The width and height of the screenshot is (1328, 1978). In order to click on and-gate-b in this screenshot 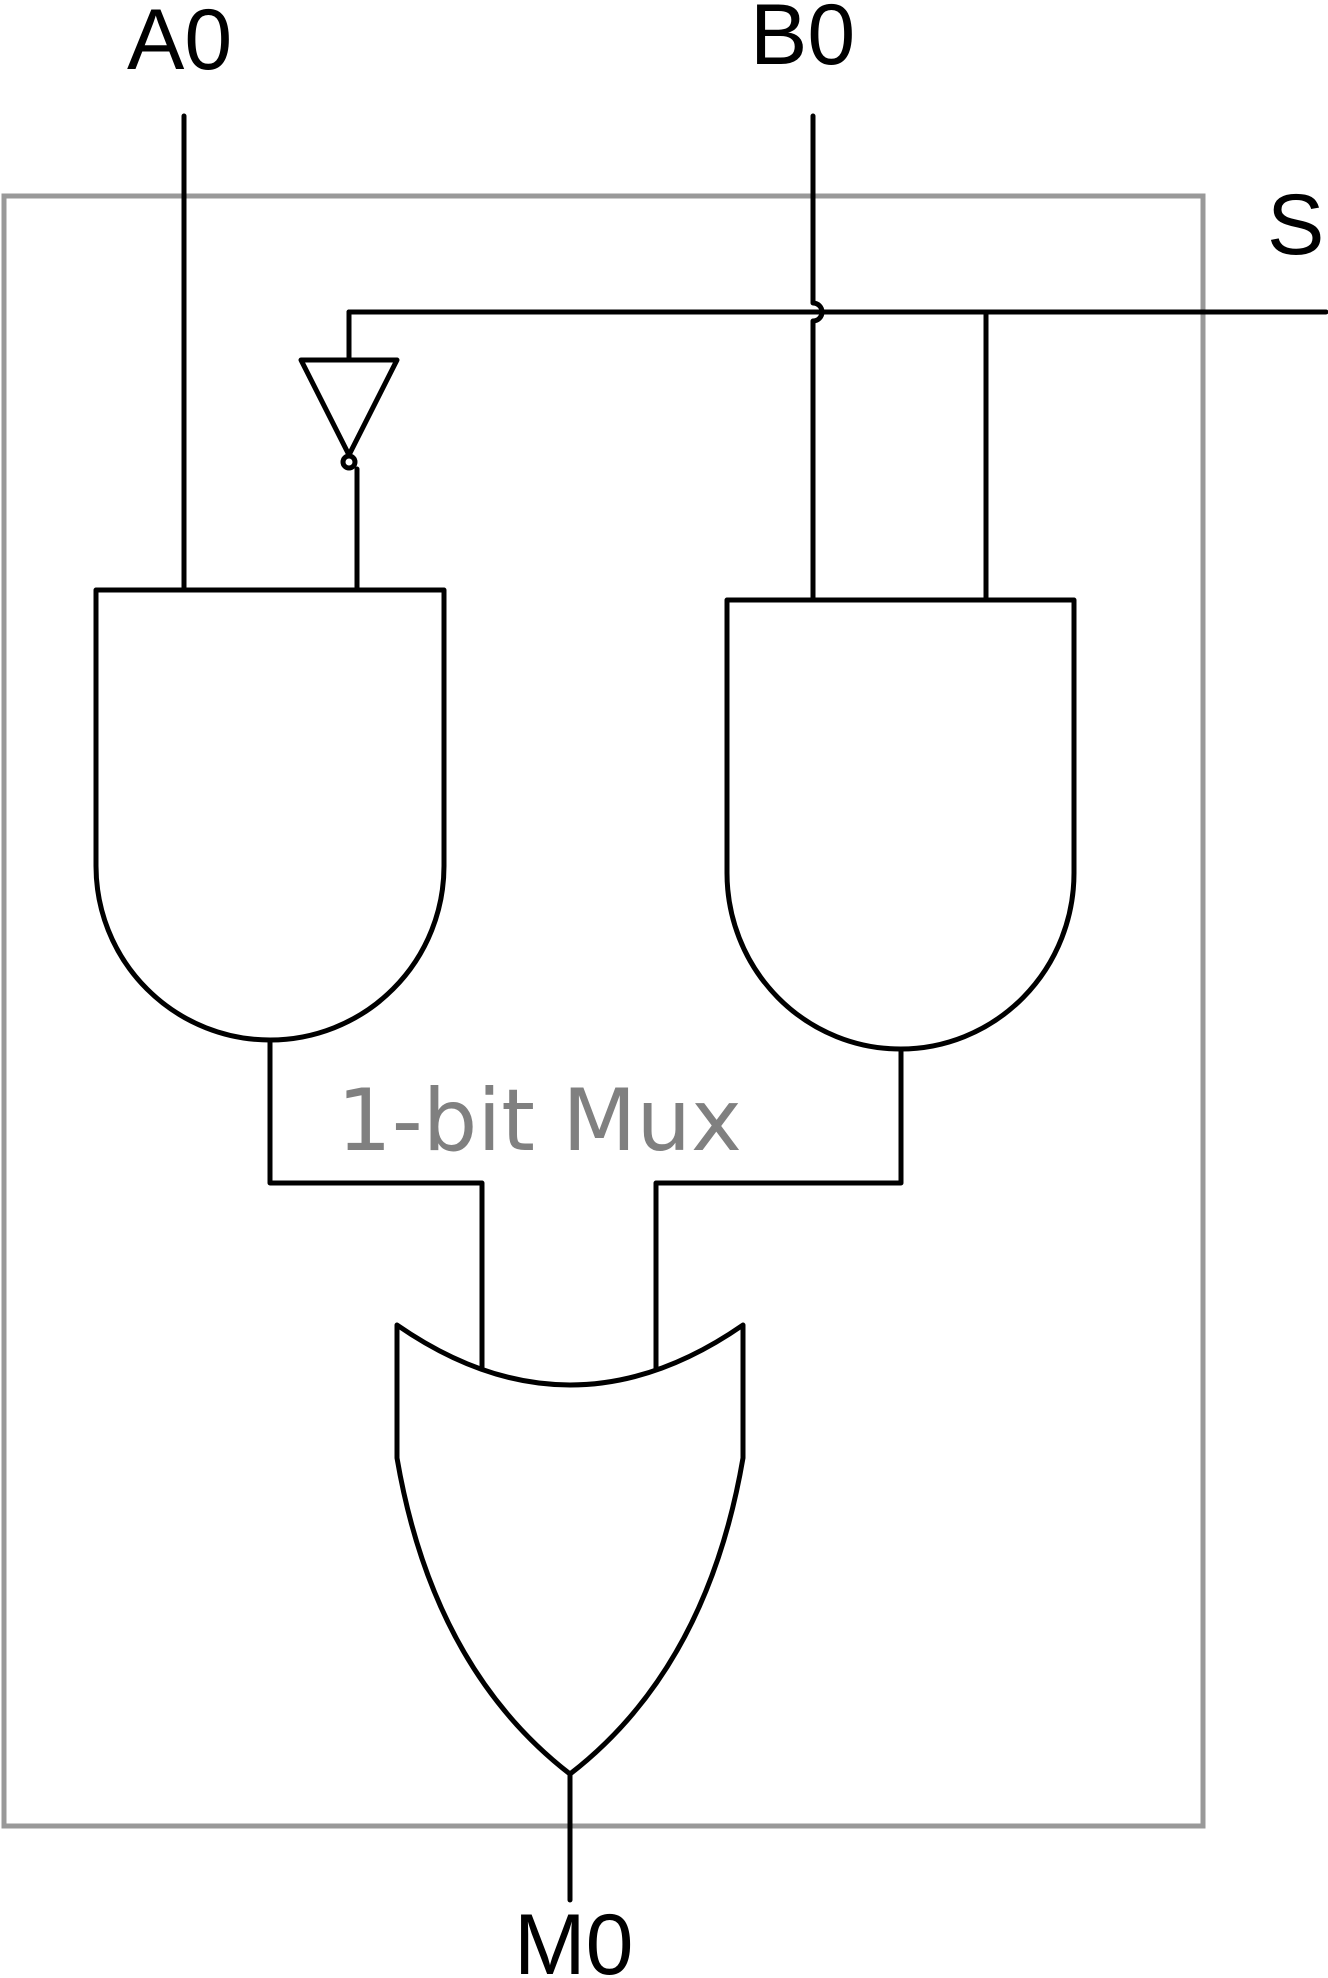, I will do `click(900, 824)`.